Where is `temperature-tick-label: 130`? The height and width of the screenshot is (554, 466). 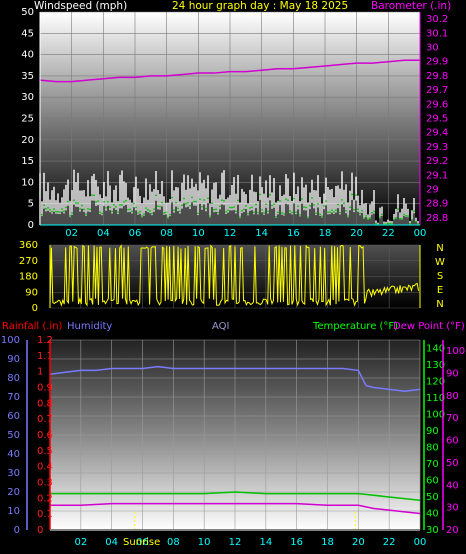
temperature-tick-label: 130 is located at coordinates (435, 365).